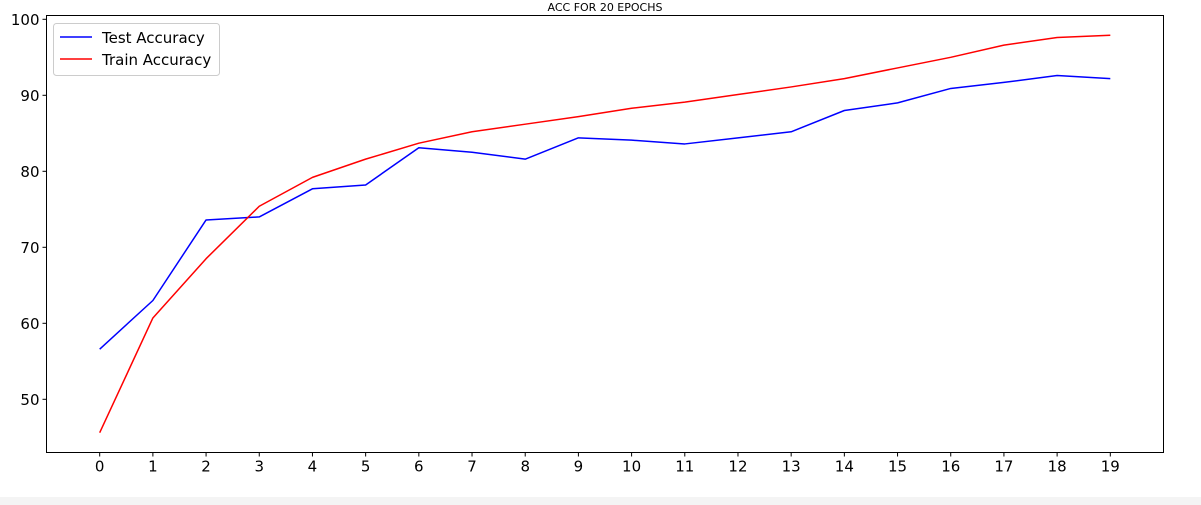  What do you see at coordinates (29, 324) in the screenshot?
I see `y-tick-label: 60` at bounding box center [29, 324].